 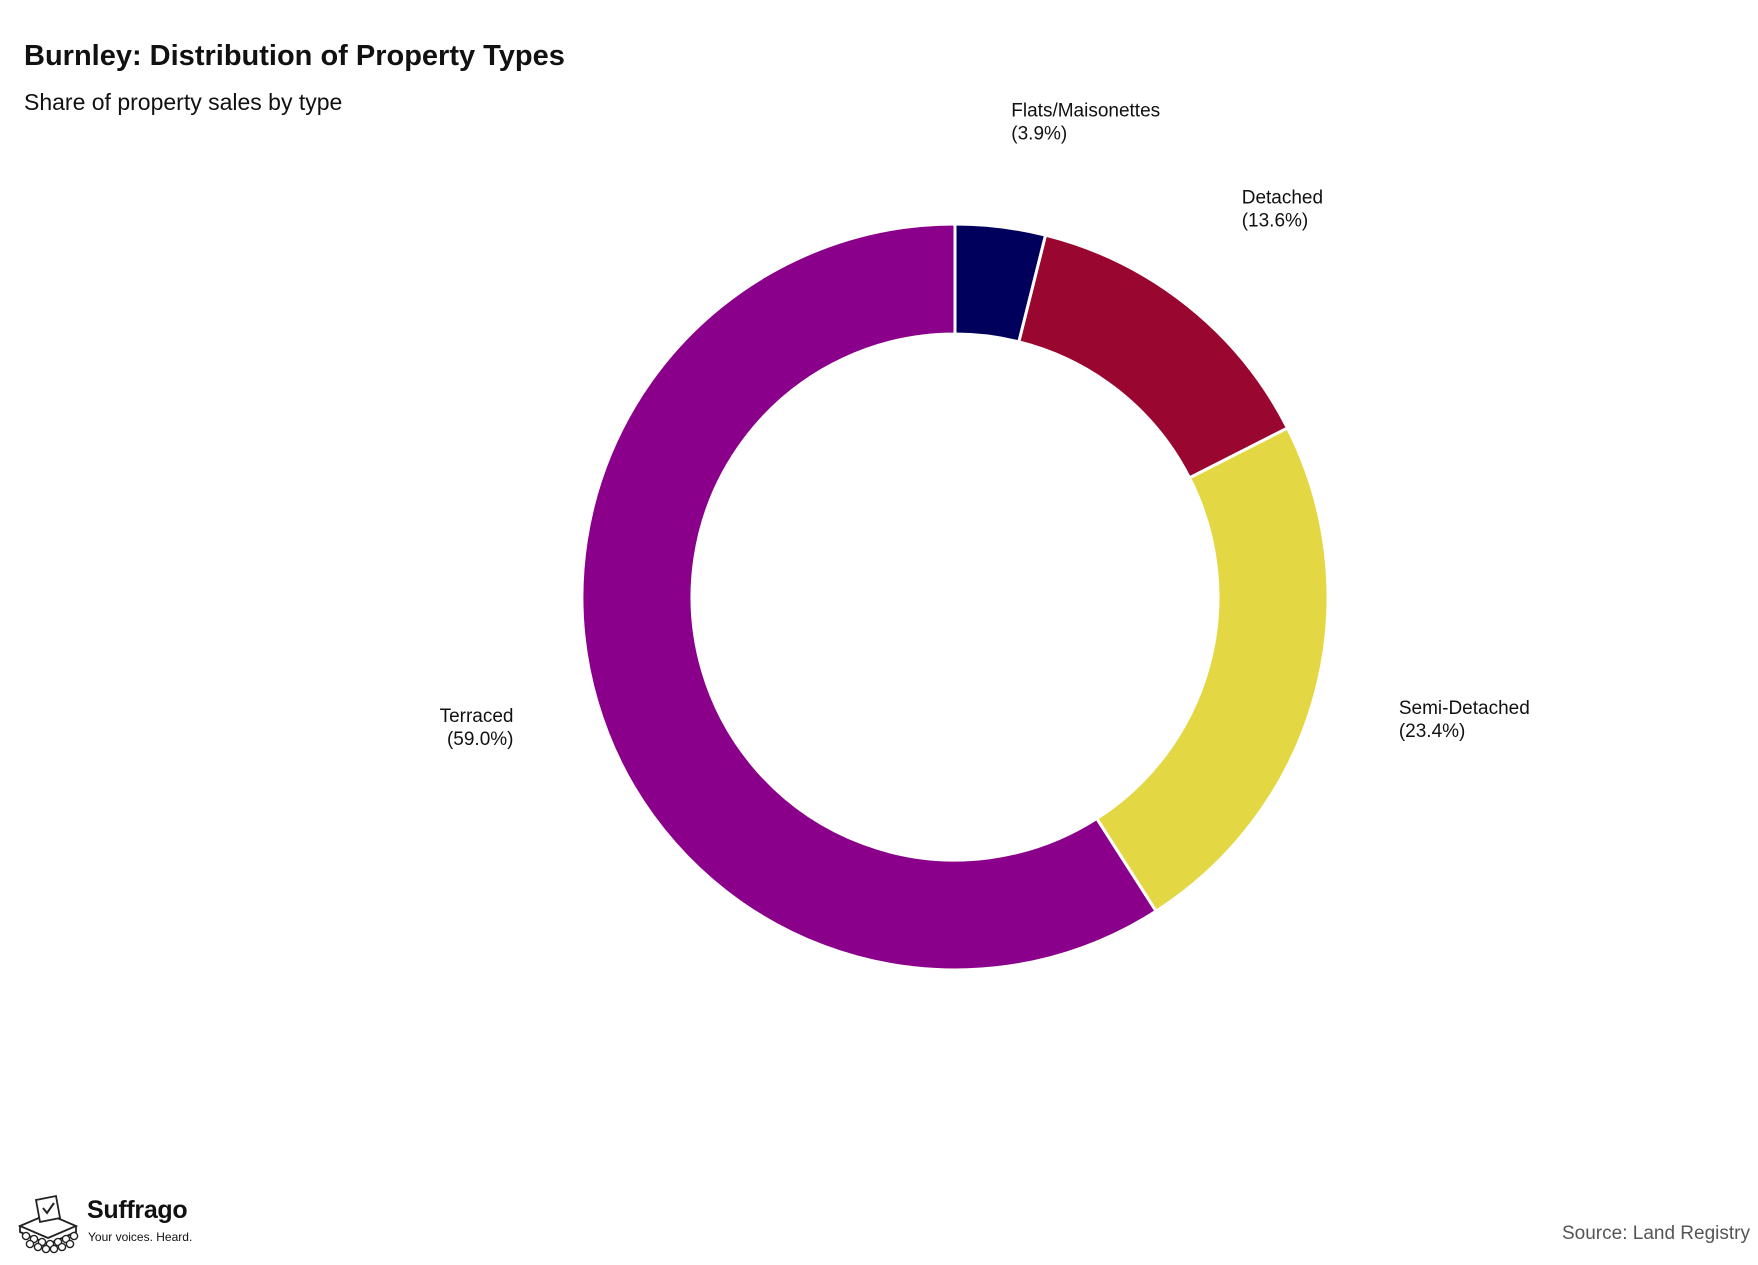 I want to click on chart-subtitle: Share of property sales by type, so click(x=183, y=102).